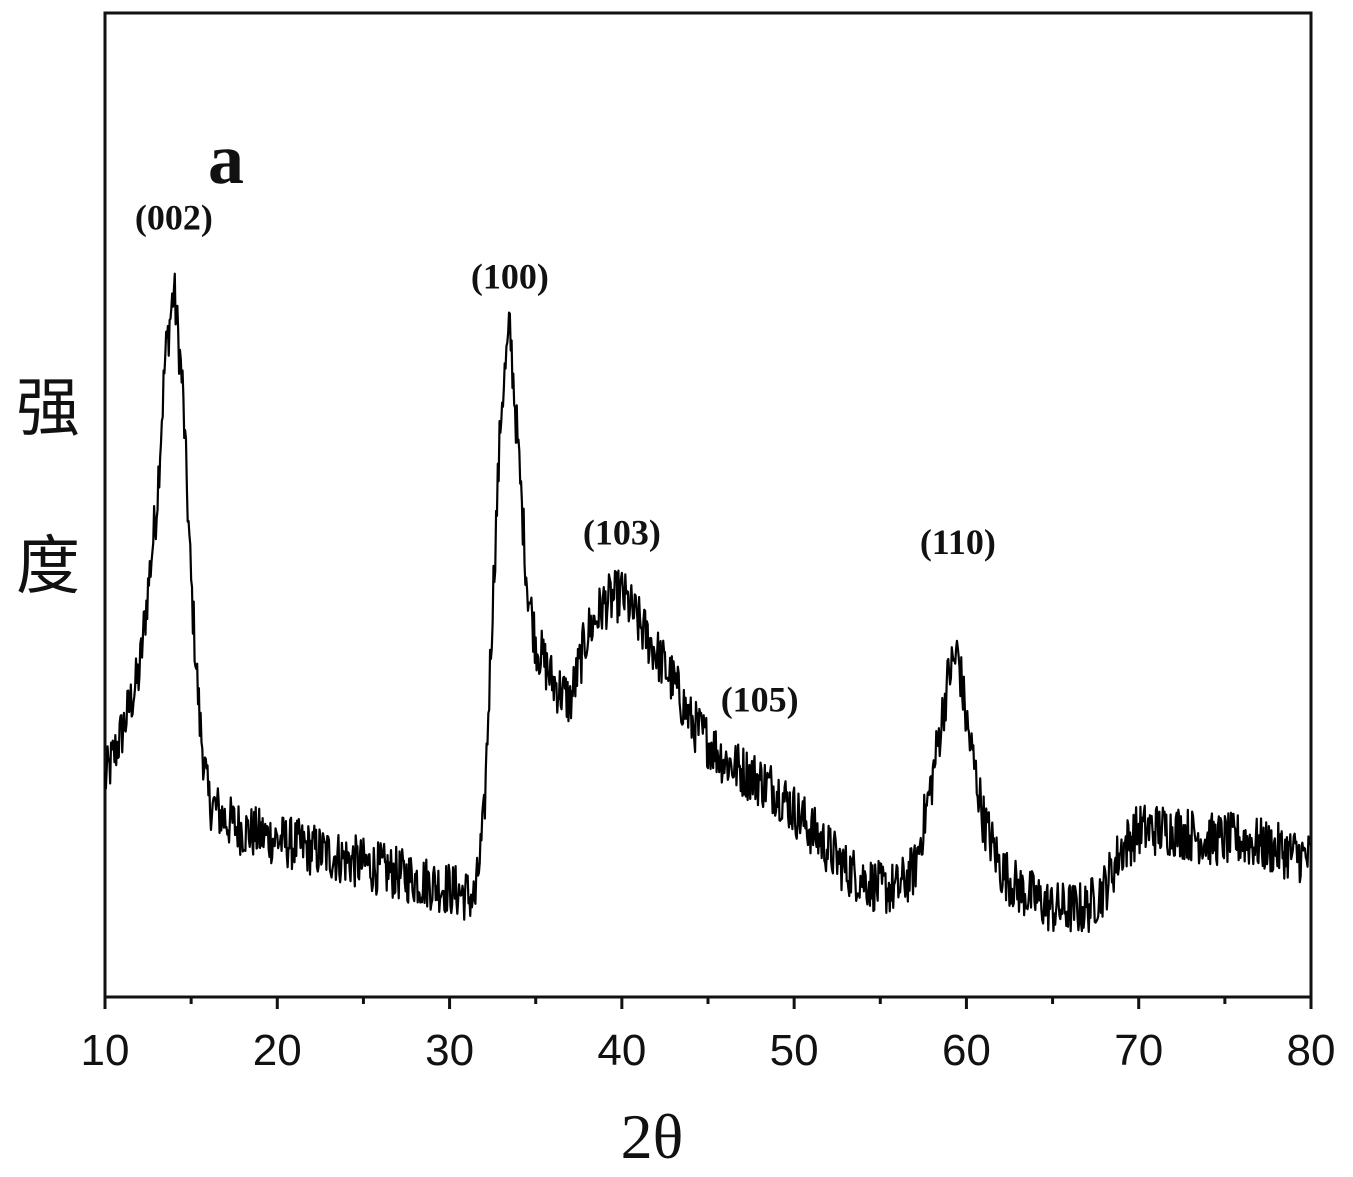 The width and height of the screenshot is (1353, 1177). Describe the element at coordinates (621, 1050) in the screenshot. I see `x-tick-label: 40` at that location.